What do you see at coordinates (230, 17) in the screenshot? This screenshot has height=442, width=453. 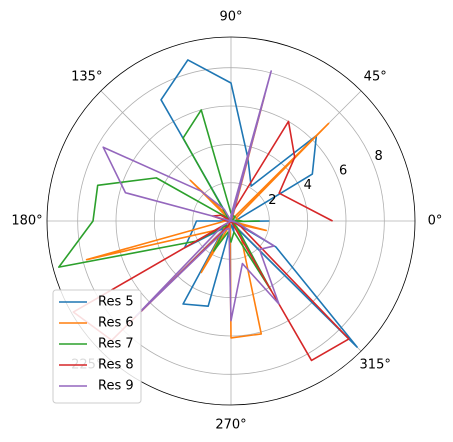 I see `theta-tick-label: 90°` at bounding box center [230, 17].